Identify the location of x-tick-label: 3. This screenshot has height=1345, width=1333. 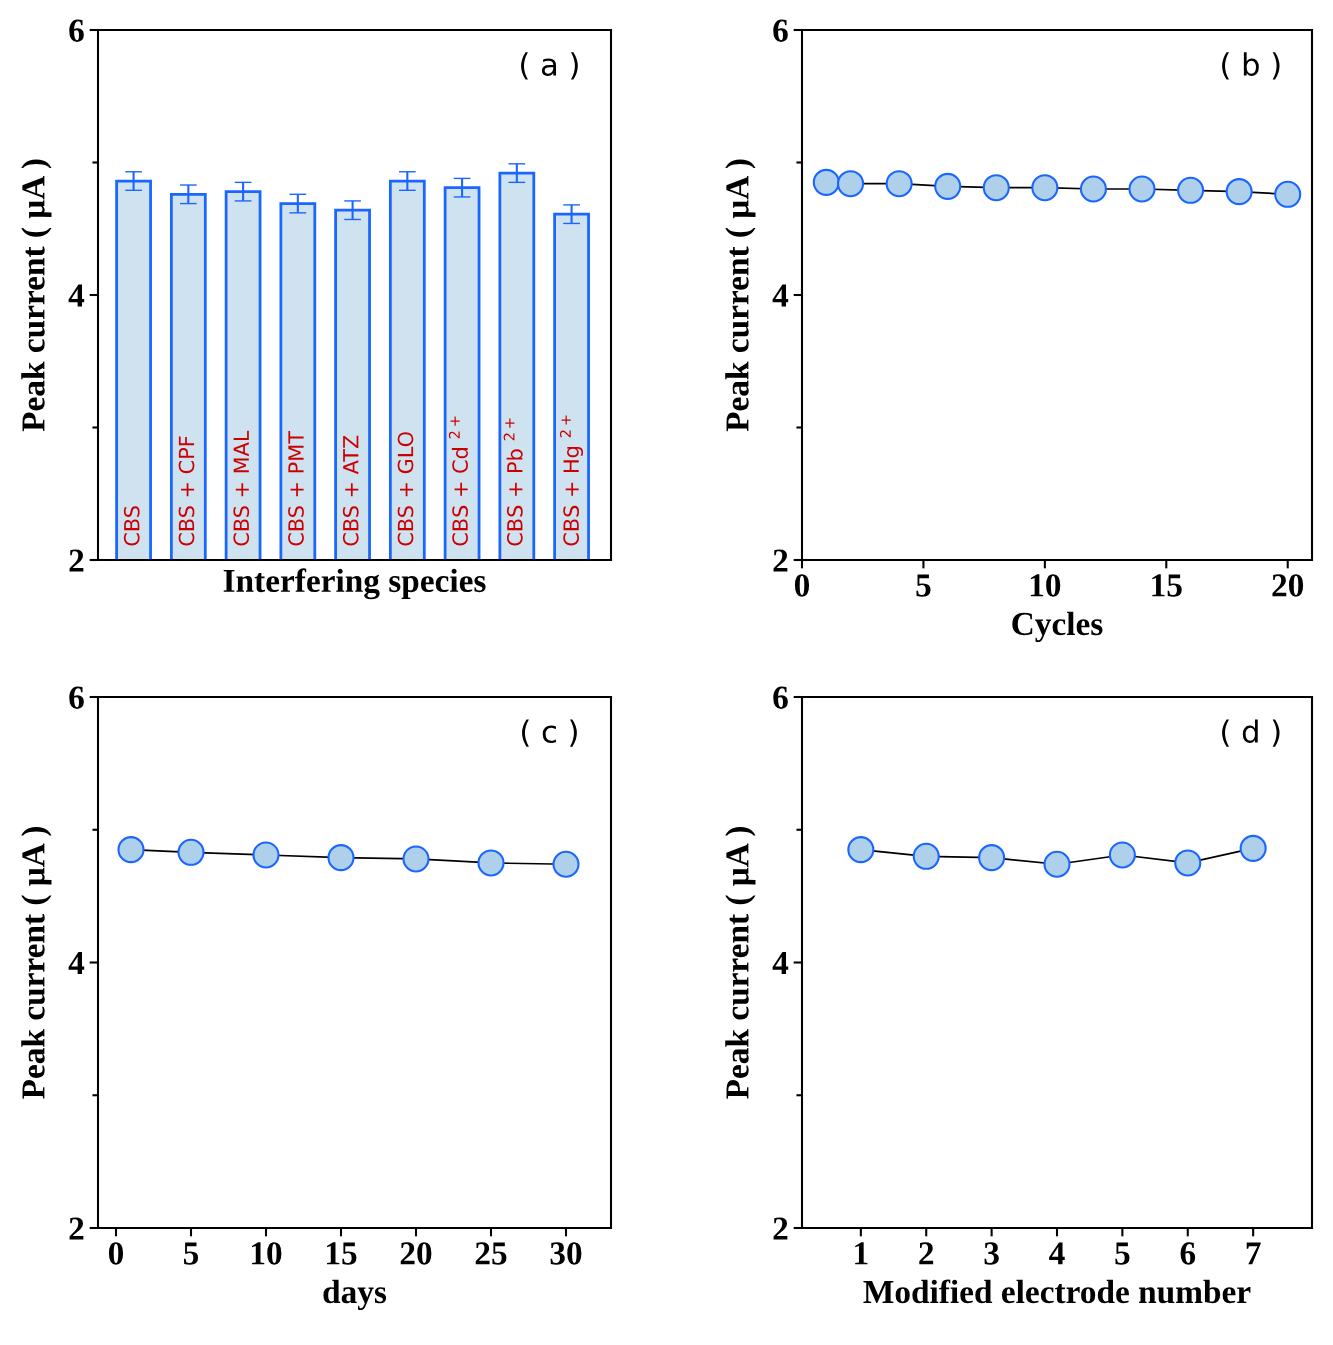
(991, 1253).